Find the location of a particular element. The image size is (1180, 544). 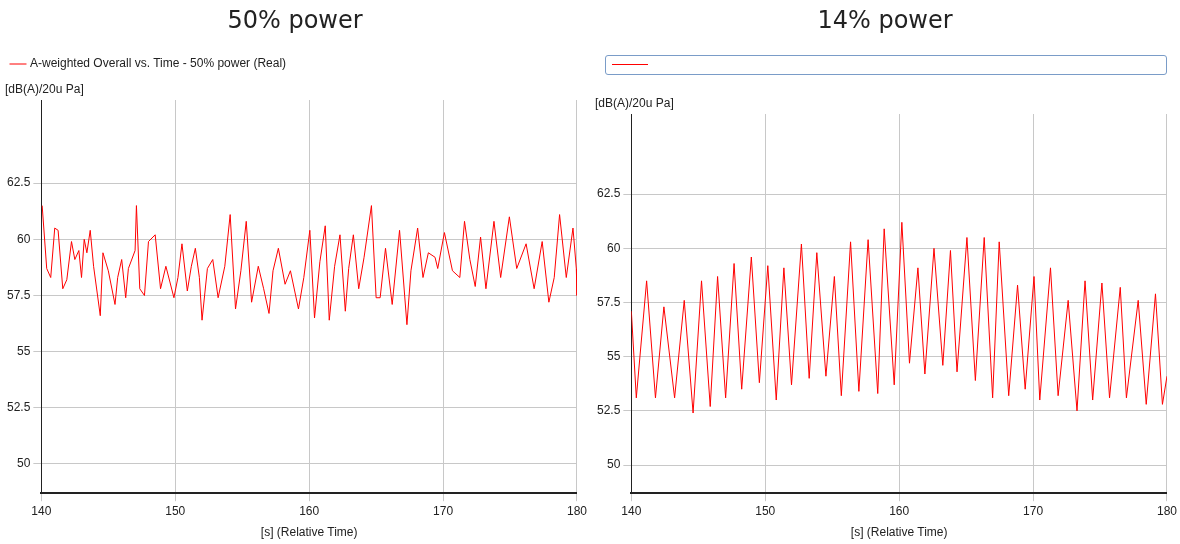

chart-title: 50% power is located at coordinates (295, 20).